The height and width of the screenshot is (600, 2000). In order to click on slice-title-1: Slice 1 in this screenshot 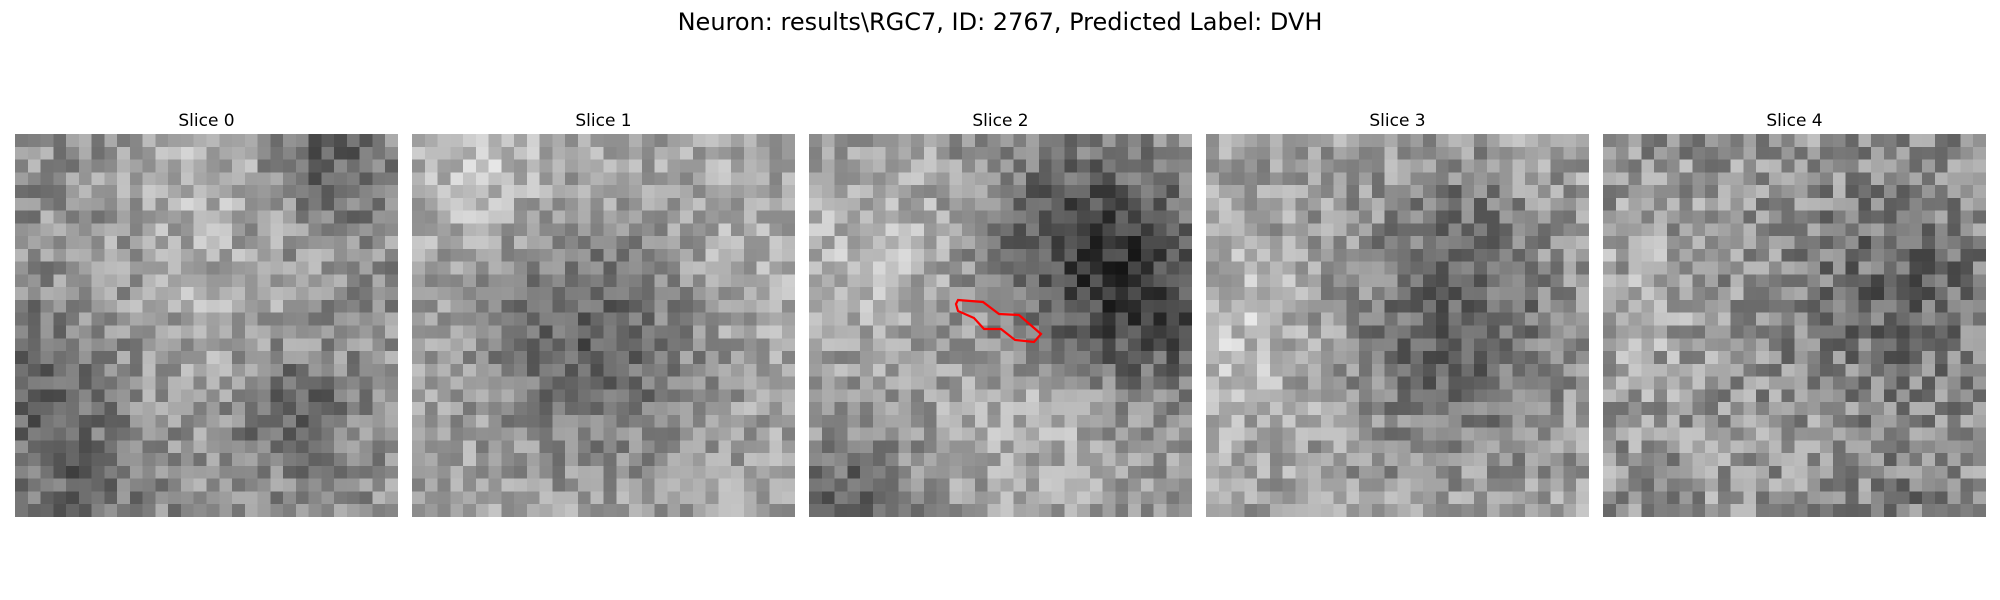, I will do `click(603, 121)`.